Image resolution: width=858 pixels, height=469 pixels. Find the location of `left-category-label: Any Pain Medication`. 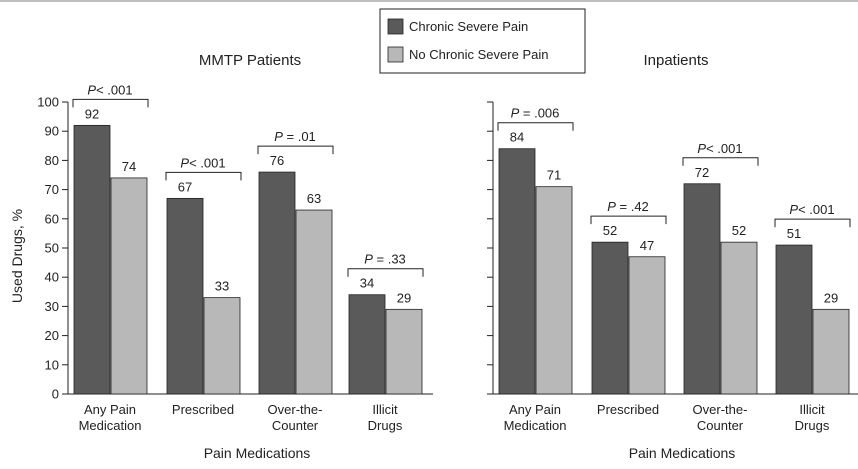

left-category-label: Any Pain Medication is located at coordinates (110, 417).